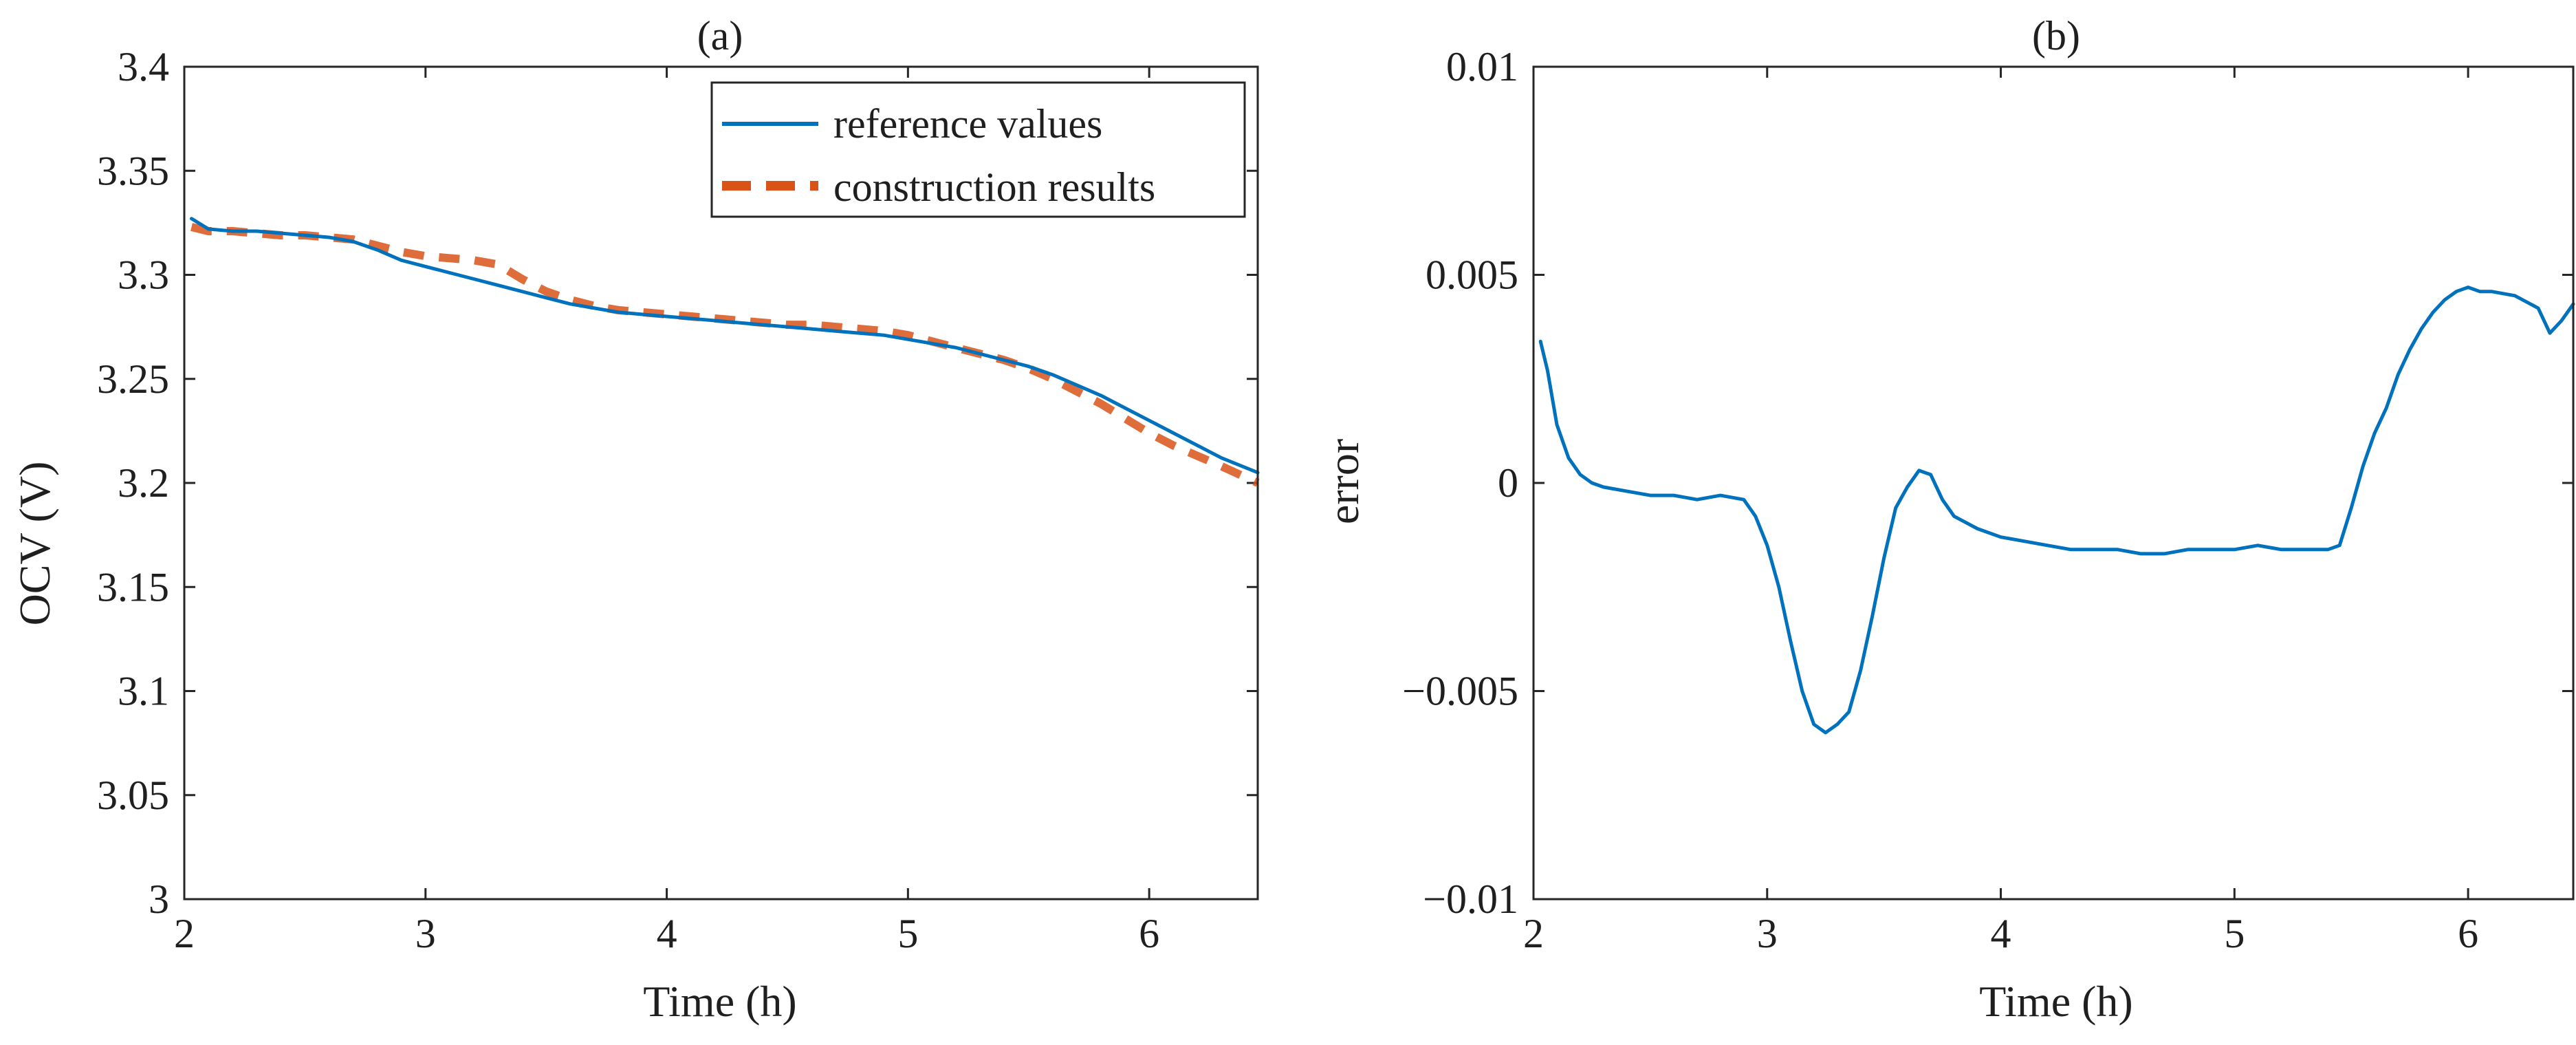  What do you see at coordinates (143, 66) in the screenshot?
I see `panel-a-ytick-label: 3.4` at bounding box center [143, 66].